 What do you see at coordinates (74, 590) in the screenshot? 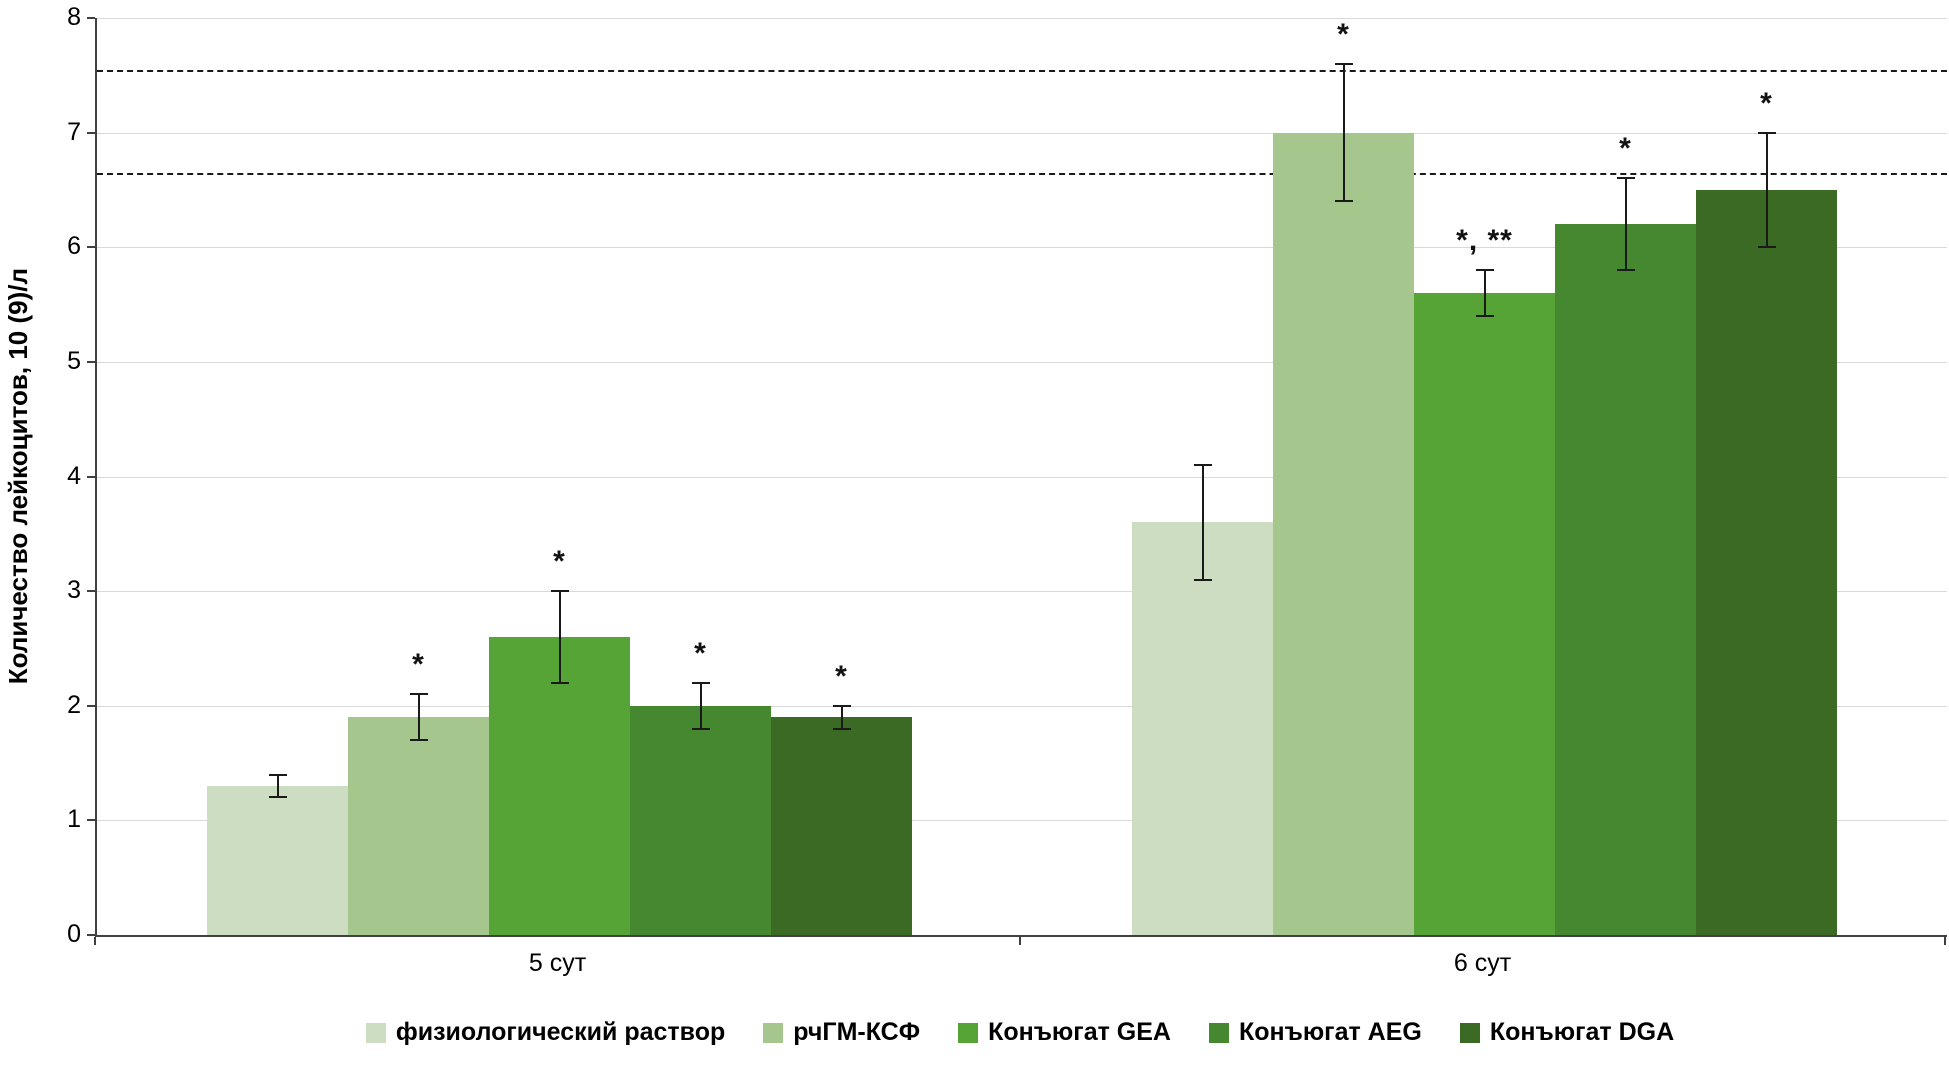
I see `y-tick-label: 3` at bounding box center [74, 590].